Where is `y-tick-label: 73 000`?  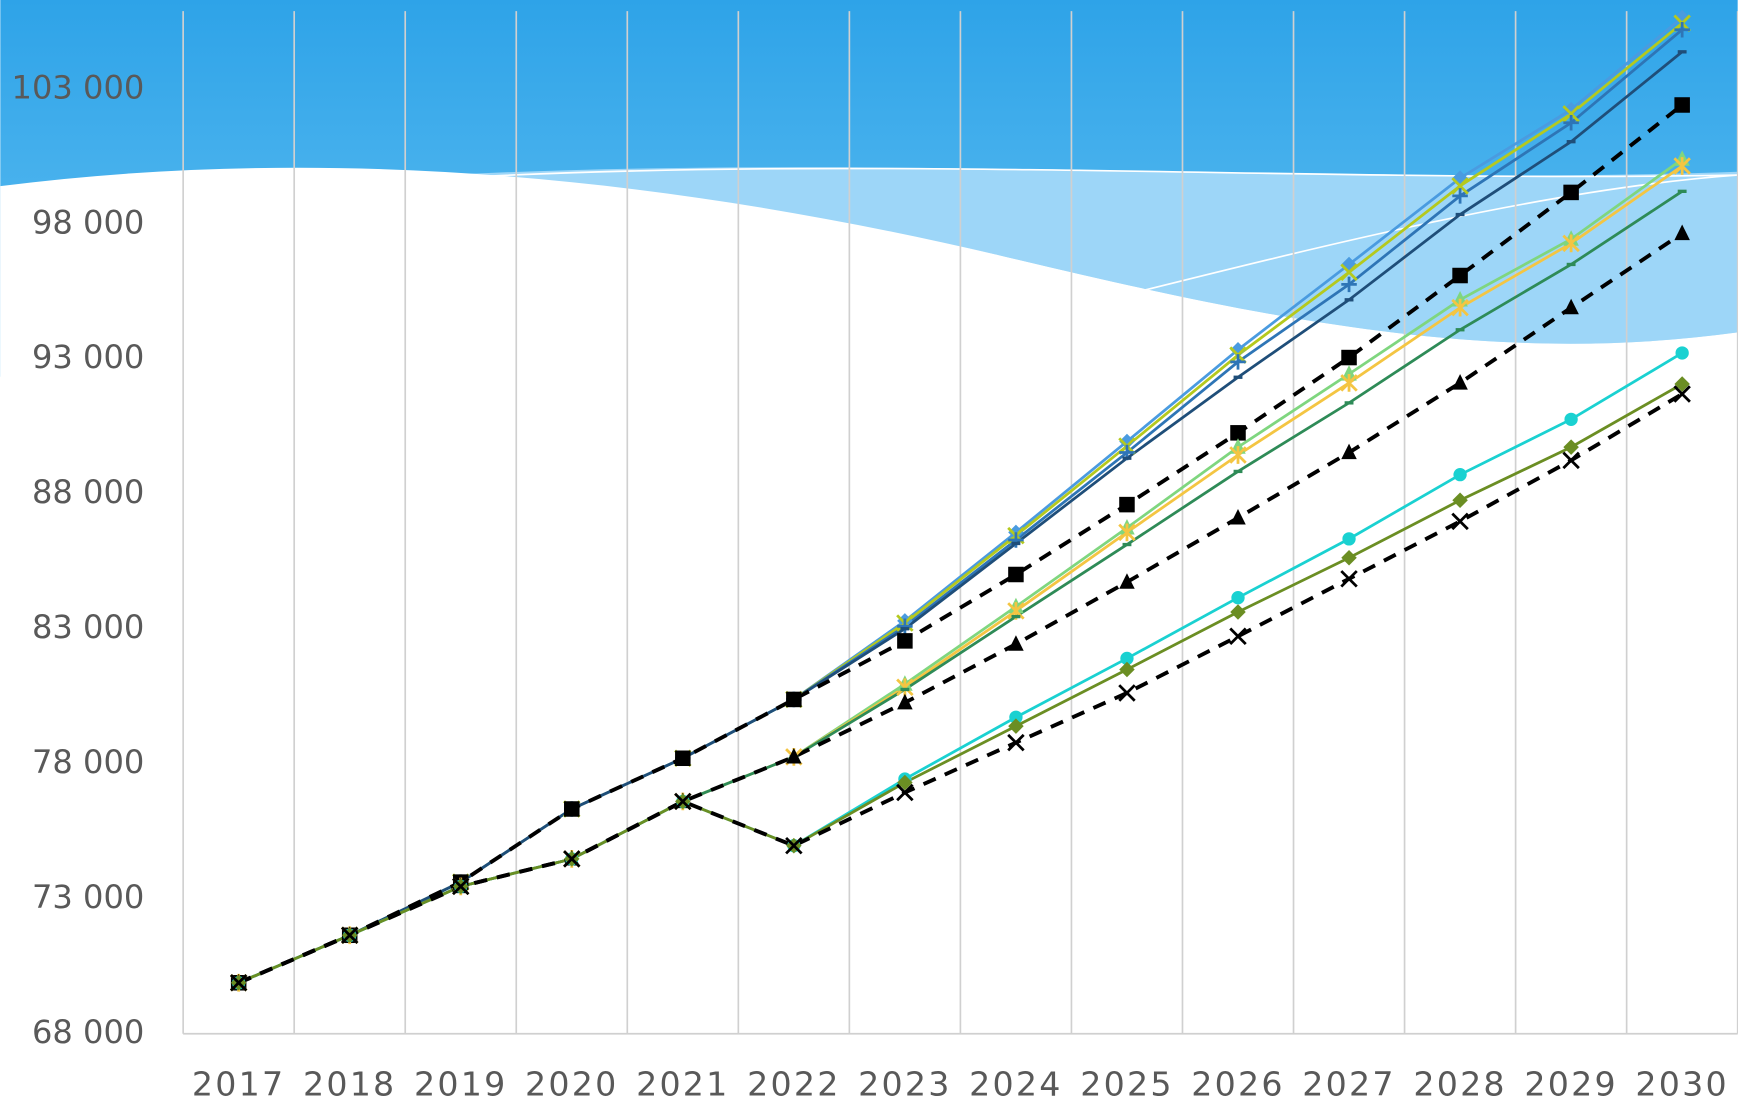
y-tick-label: 73 000 is located at coordinates (88, 897).